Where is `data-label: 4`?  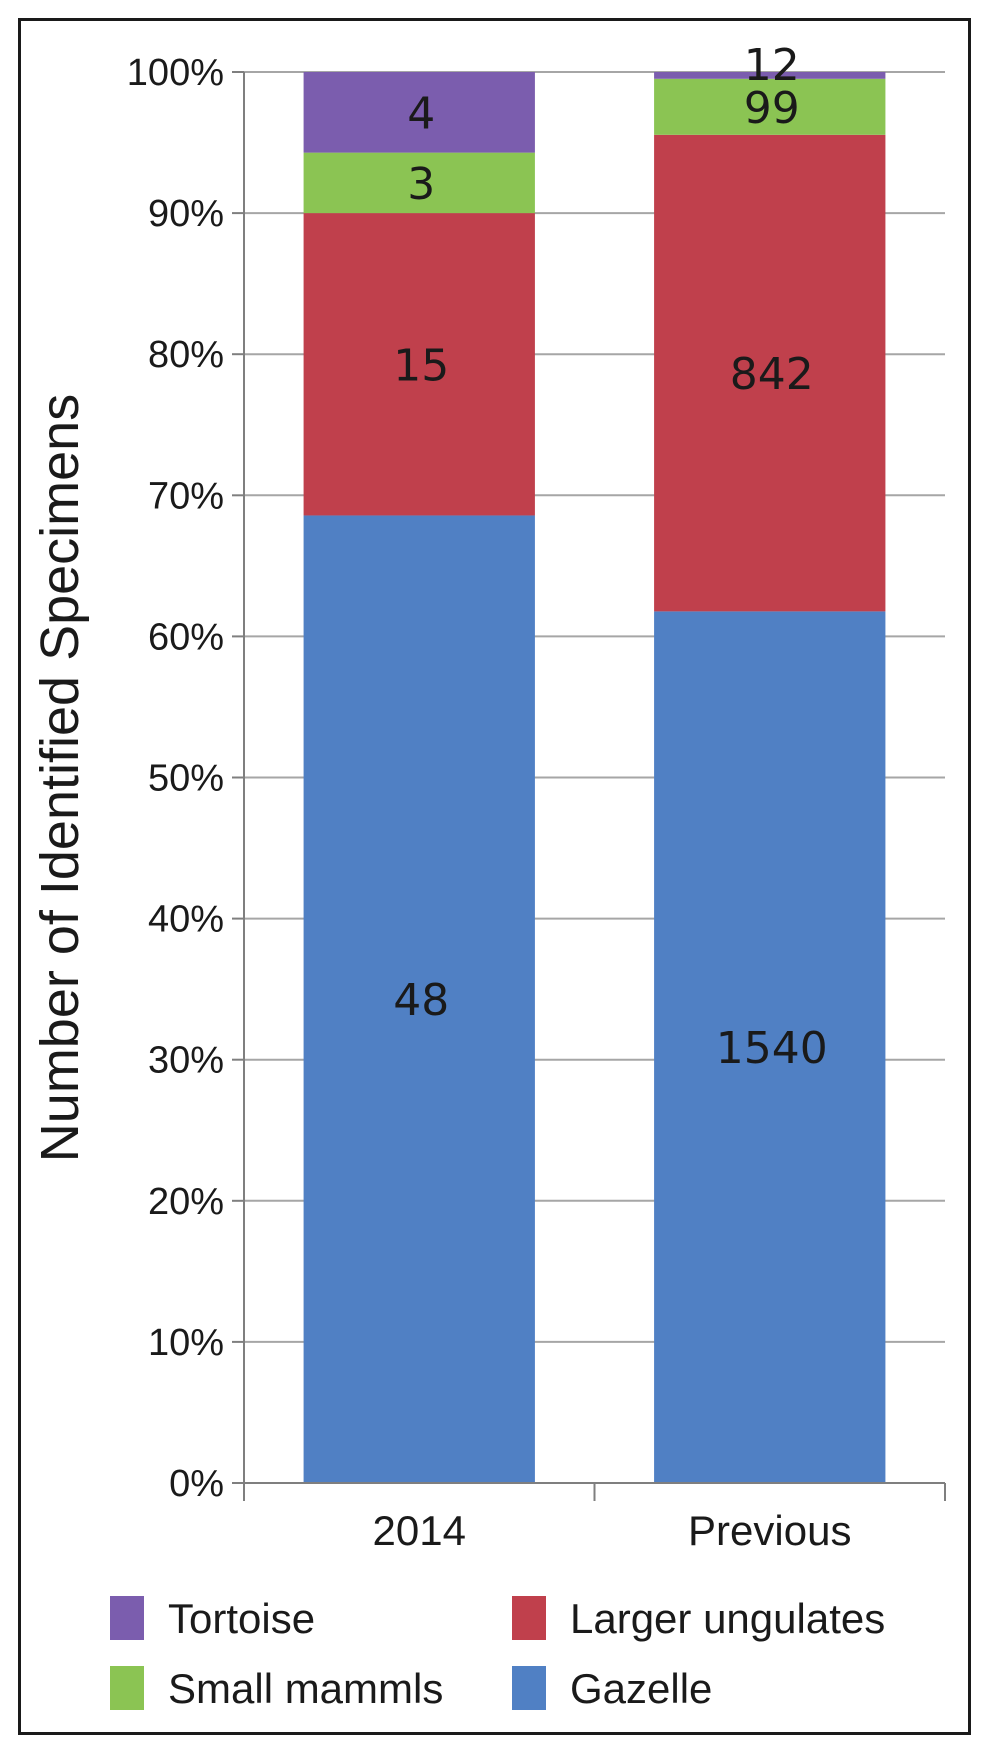 data-label: 4 is located at coordinates (421, 113).